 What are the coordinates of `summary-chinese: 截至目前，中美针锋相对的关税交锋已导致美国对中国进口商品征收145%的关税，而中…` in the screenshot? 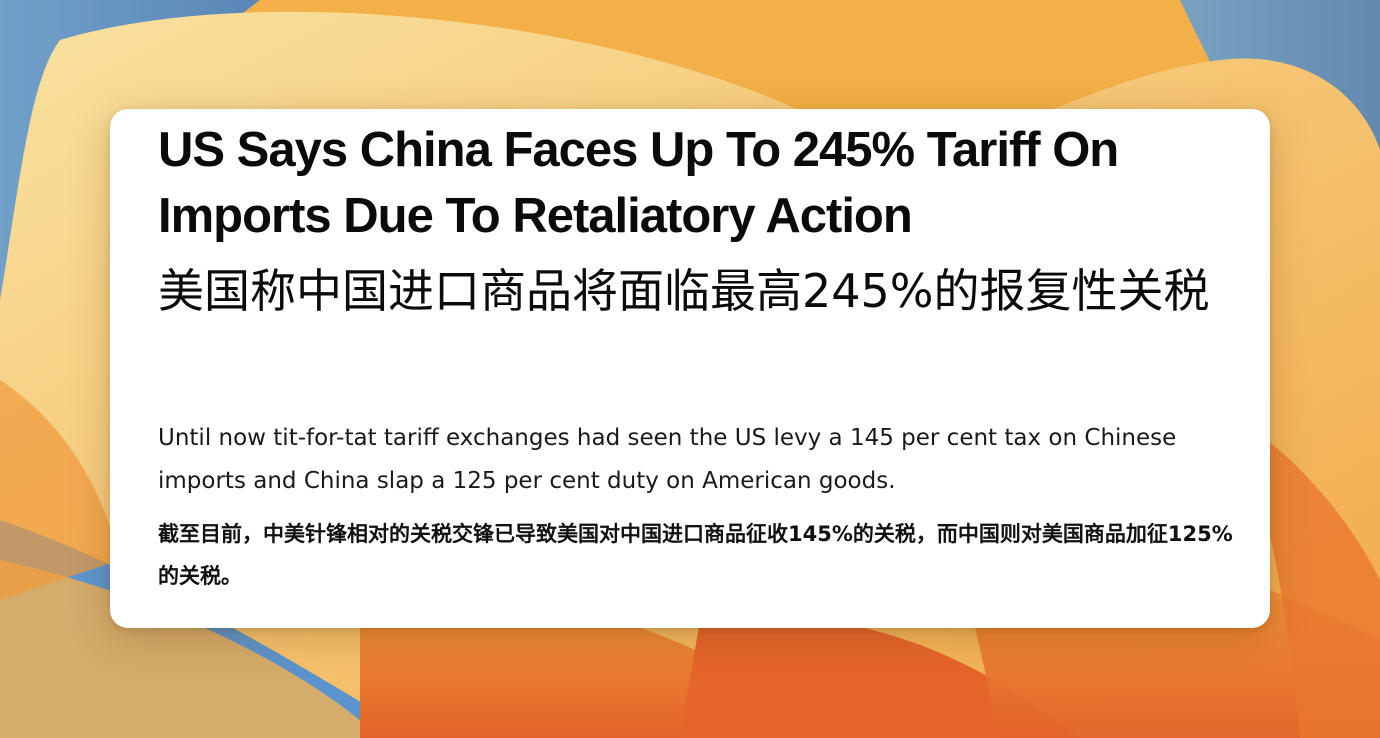 It's located at (695, 555).